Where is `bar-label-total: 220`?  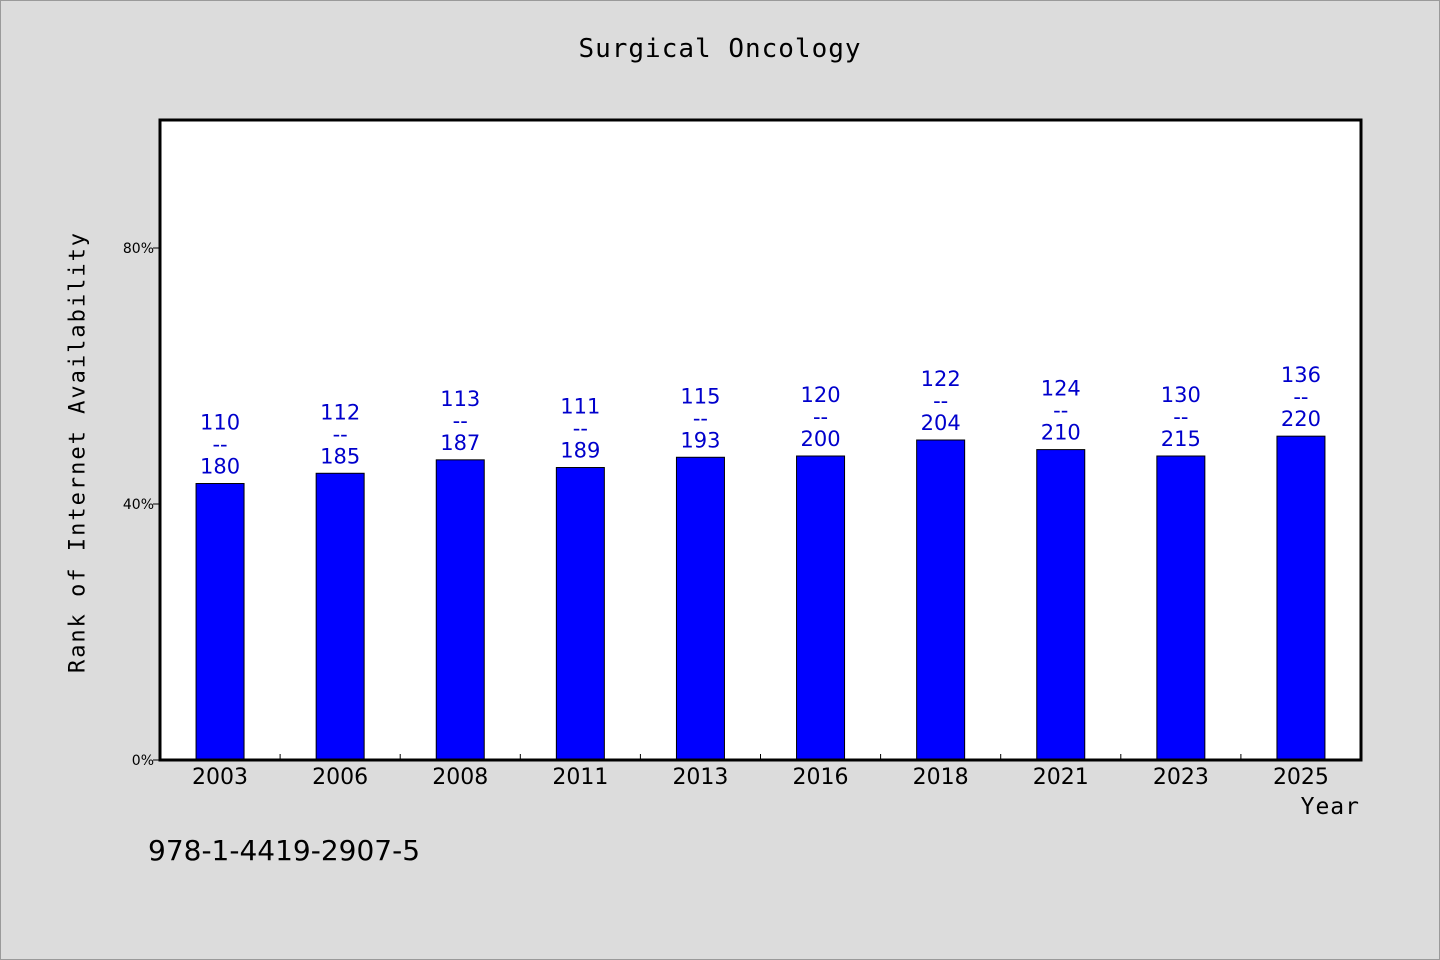
bar-label-total: 220 is located at coordinates (1301, 419).